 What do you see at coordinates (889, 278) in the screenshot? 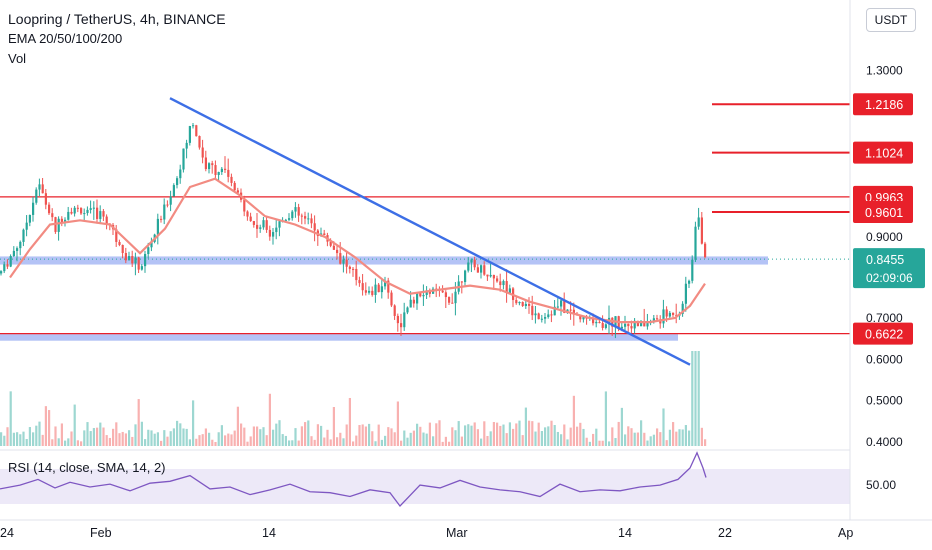
I see `countdown-text: 02:09:06` at bounding box center [889, 278].